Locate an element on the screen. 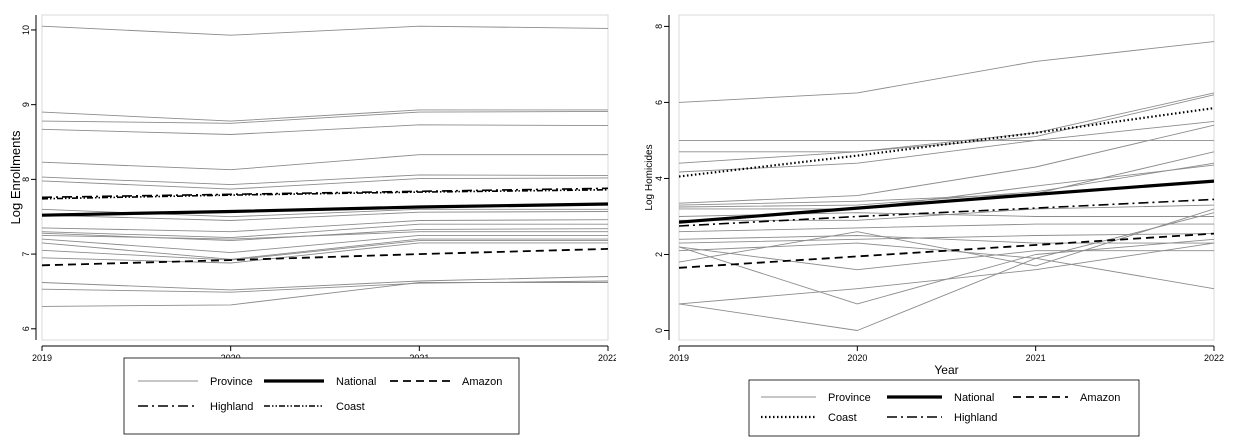 The image size is (1235, 447). x-tick-label: 2020 is located at coordinates (857, 358).